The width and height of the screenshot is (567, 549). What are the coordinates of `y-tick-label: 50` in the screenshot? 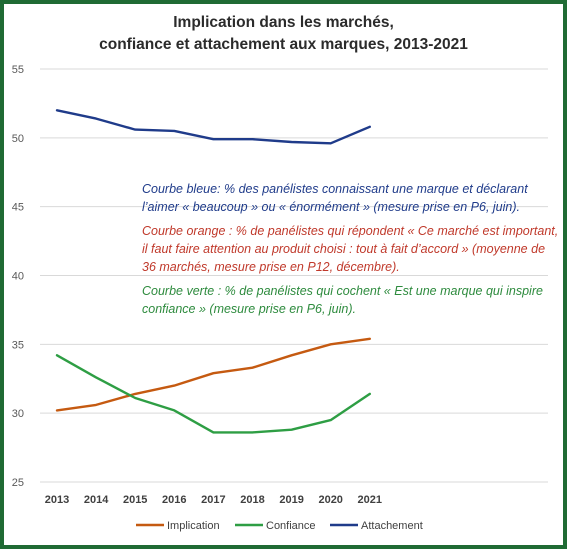 It's located at (18, 139).